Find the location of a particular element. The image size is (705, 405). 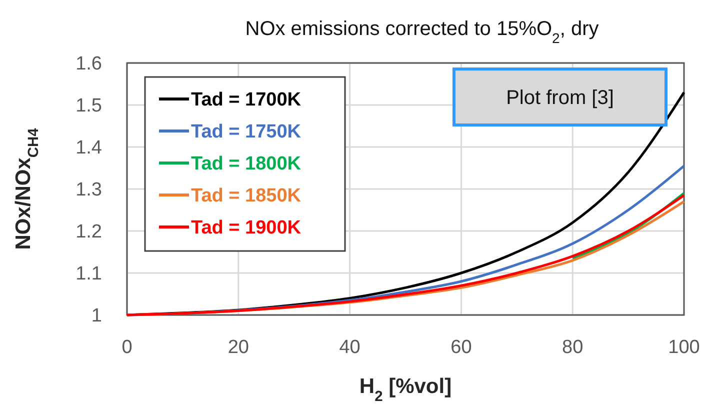

x-tick-label: 0 is located at coordinates (127, 347).